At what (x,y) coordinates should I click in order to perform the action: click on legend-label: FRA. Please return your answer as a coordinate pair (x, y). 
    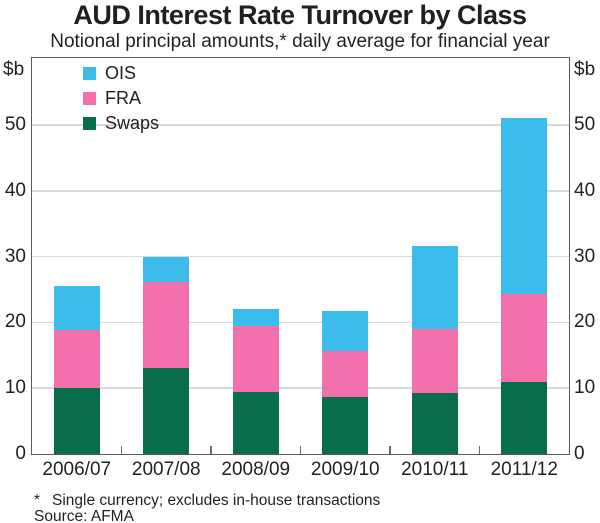
    Looking at the image, I should click on (123, 98).